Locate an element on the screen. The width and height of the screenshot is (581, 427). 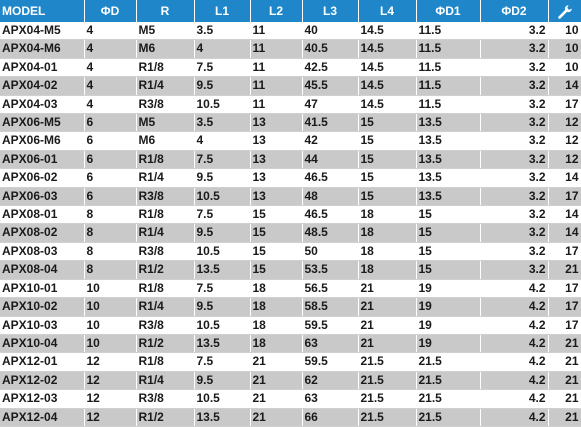
cell-model: APX04-03 is located at coordinates (42, 105).